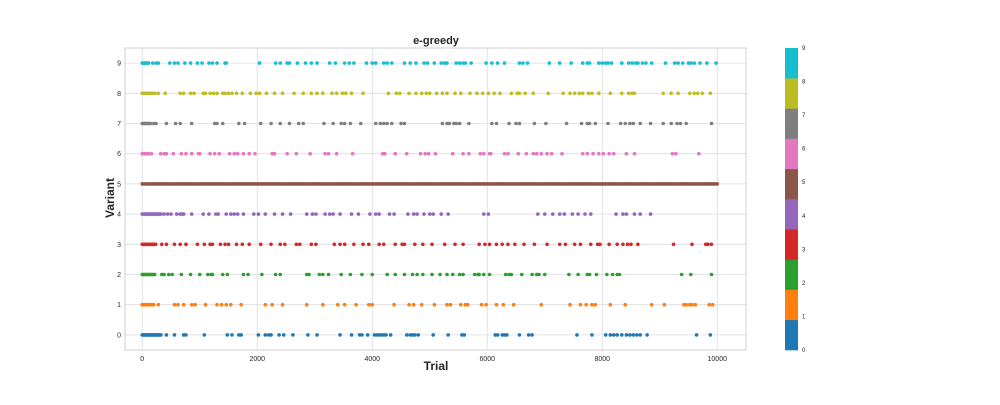 The image size is (1000, 405). Describe the element at coordinates (119, 184) in the screenshot. I see `y-tick-label: 5` at that location.